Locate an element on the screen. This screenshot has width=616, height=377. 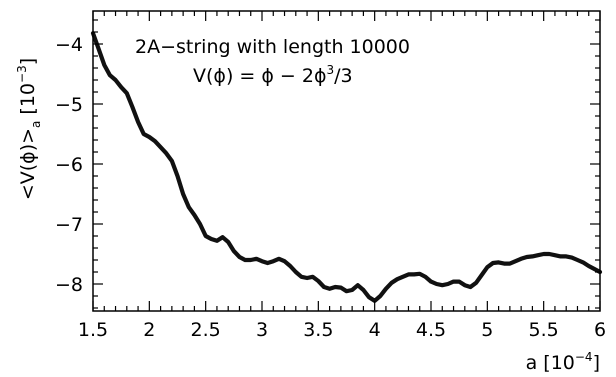
x-tick-label: 6 is located at coordinates (600, 330).